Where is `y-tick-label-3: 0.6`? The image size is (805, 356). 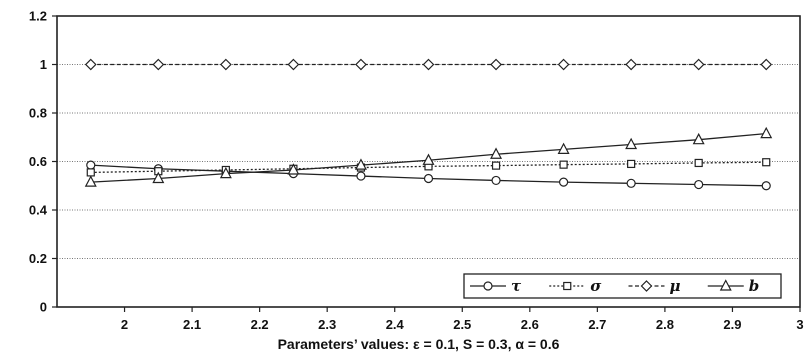
y-tick-label-3: 0.6 is located at coordinates (38, 161).